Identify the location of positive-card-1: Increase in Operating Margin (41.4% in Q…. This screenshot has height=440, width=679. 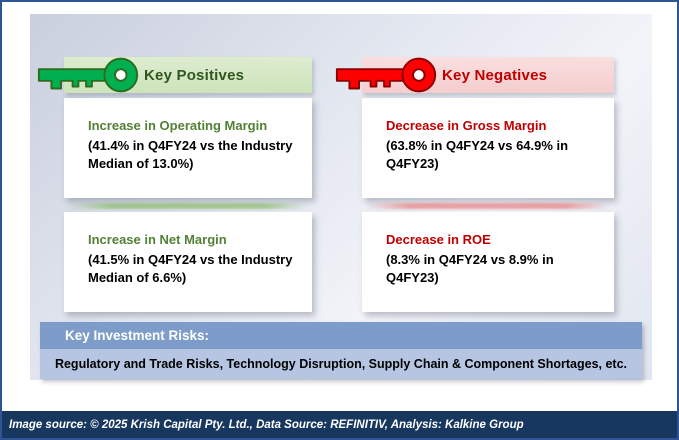
(188, 148).